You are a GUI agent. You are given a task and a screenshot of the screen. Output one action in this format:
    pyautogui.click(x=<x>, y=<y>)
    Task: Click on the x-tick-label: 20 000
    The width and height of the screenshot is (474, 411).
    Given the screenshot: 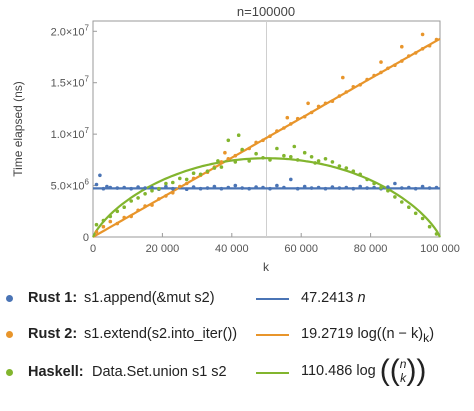 What is the action you would take?
    pyautogui.click(x=163, y=249)
    